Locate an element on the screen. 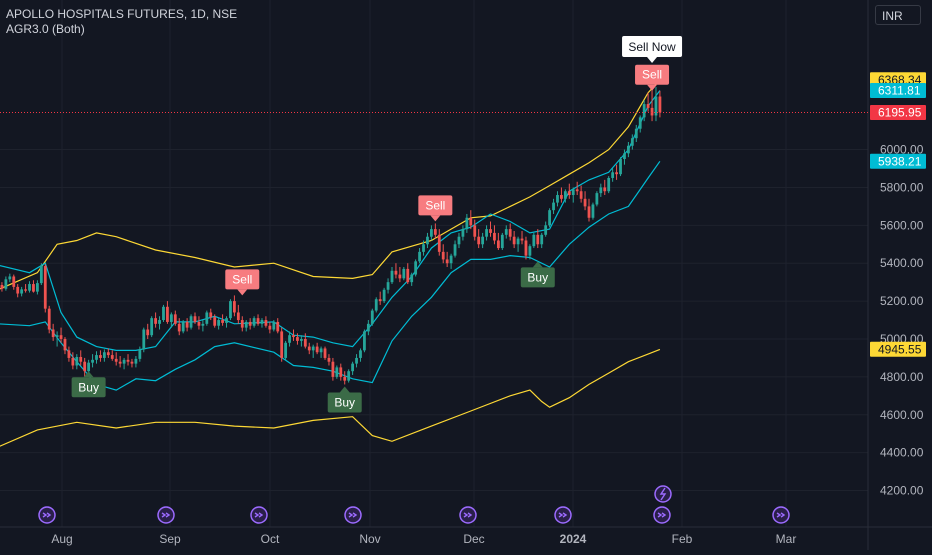  sell-now-callout is located at coordinates (652, 46).